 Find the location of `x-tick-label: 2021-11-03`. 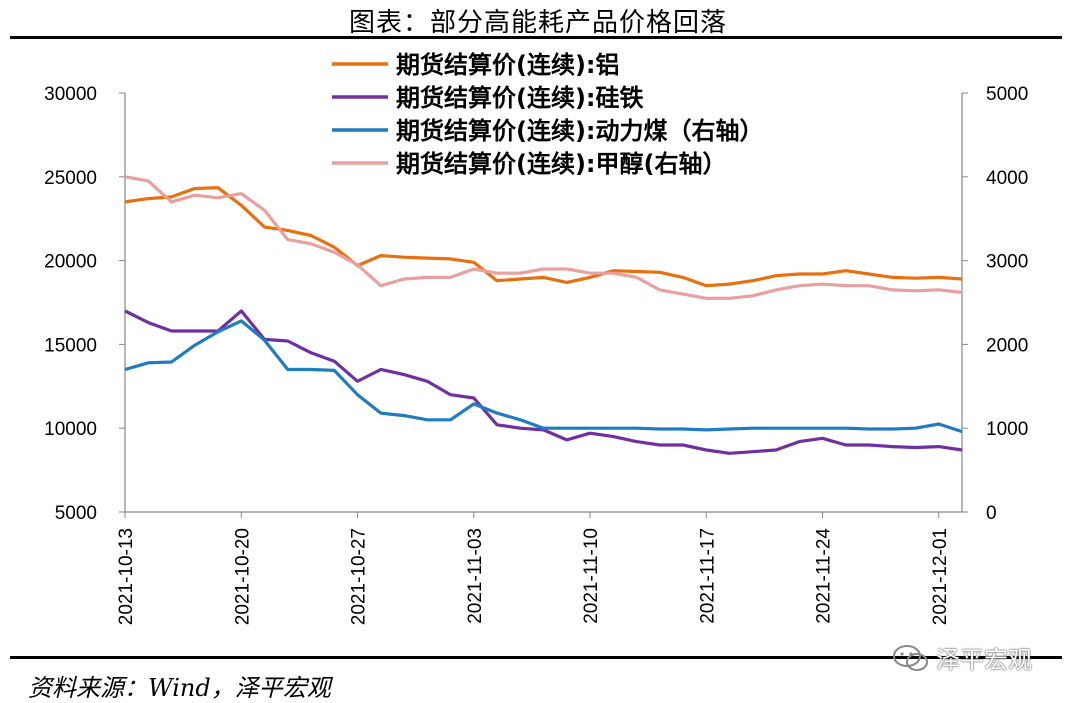

x-tick-label: 2021-11-03 is located at coordinates (475, 576).